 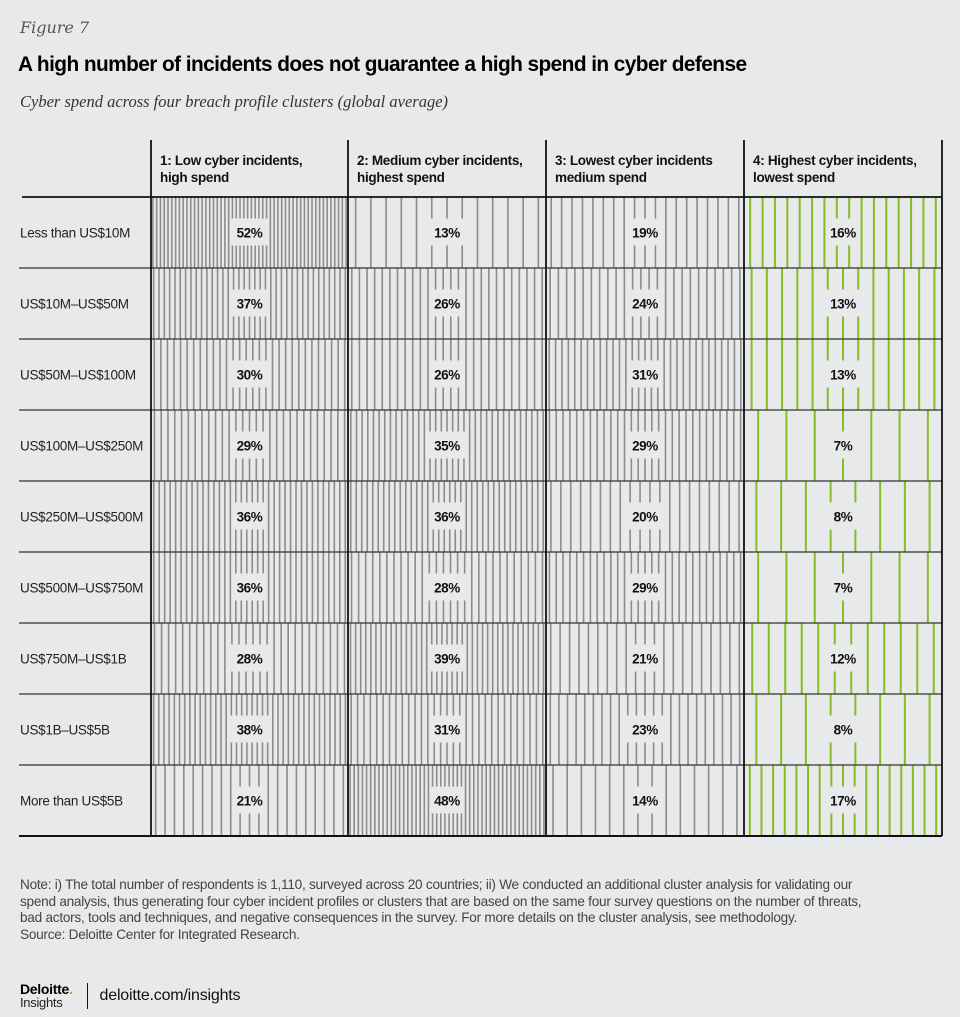 I want to click on column-header-line2: high spend, so click(x=194, y=177).